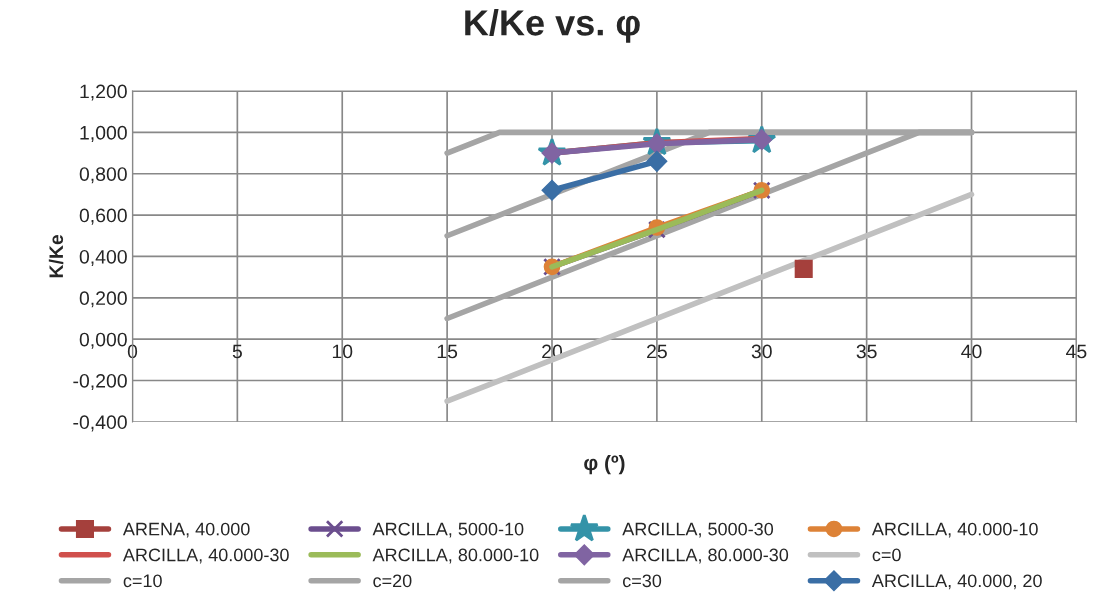  Describe the element at coordinates (455, 556) in the screenshot. I see `legend-label: ARCILLA, 80.000-10` at that location.